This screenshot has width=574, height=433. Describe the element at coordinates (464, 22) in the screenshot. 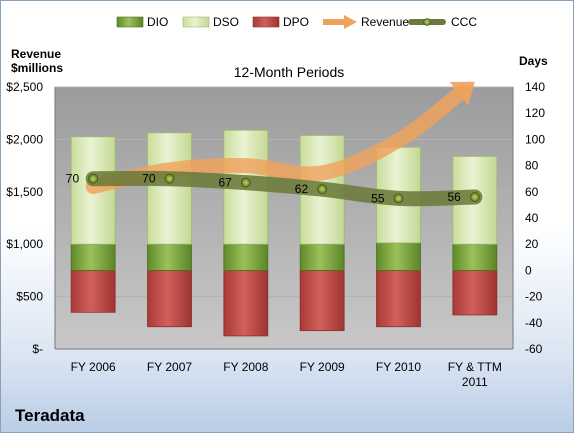

I see `legend-label: CCC` at that location.